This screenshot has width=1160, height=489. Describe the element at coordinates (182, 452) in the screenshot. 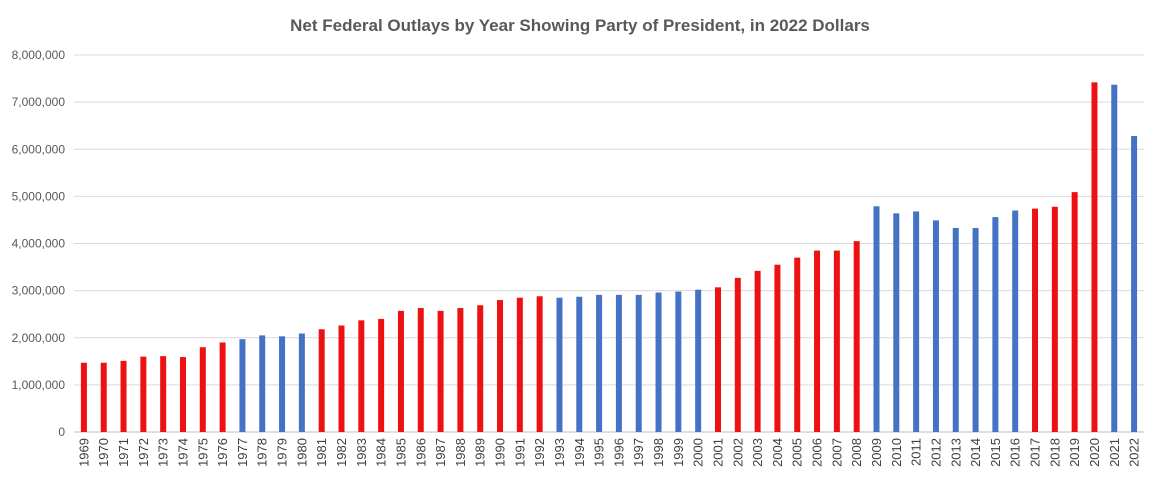

I see `x-tick-label: 1974` at that location.